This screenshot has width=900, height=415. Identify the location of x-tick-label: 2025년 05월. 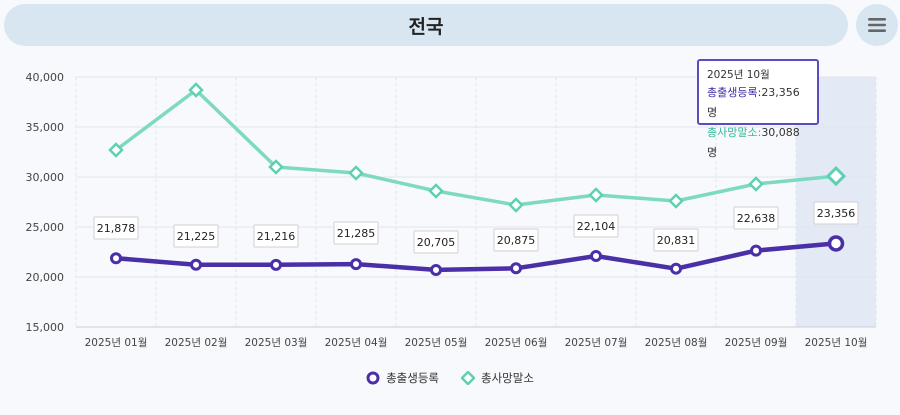
(436, 343).